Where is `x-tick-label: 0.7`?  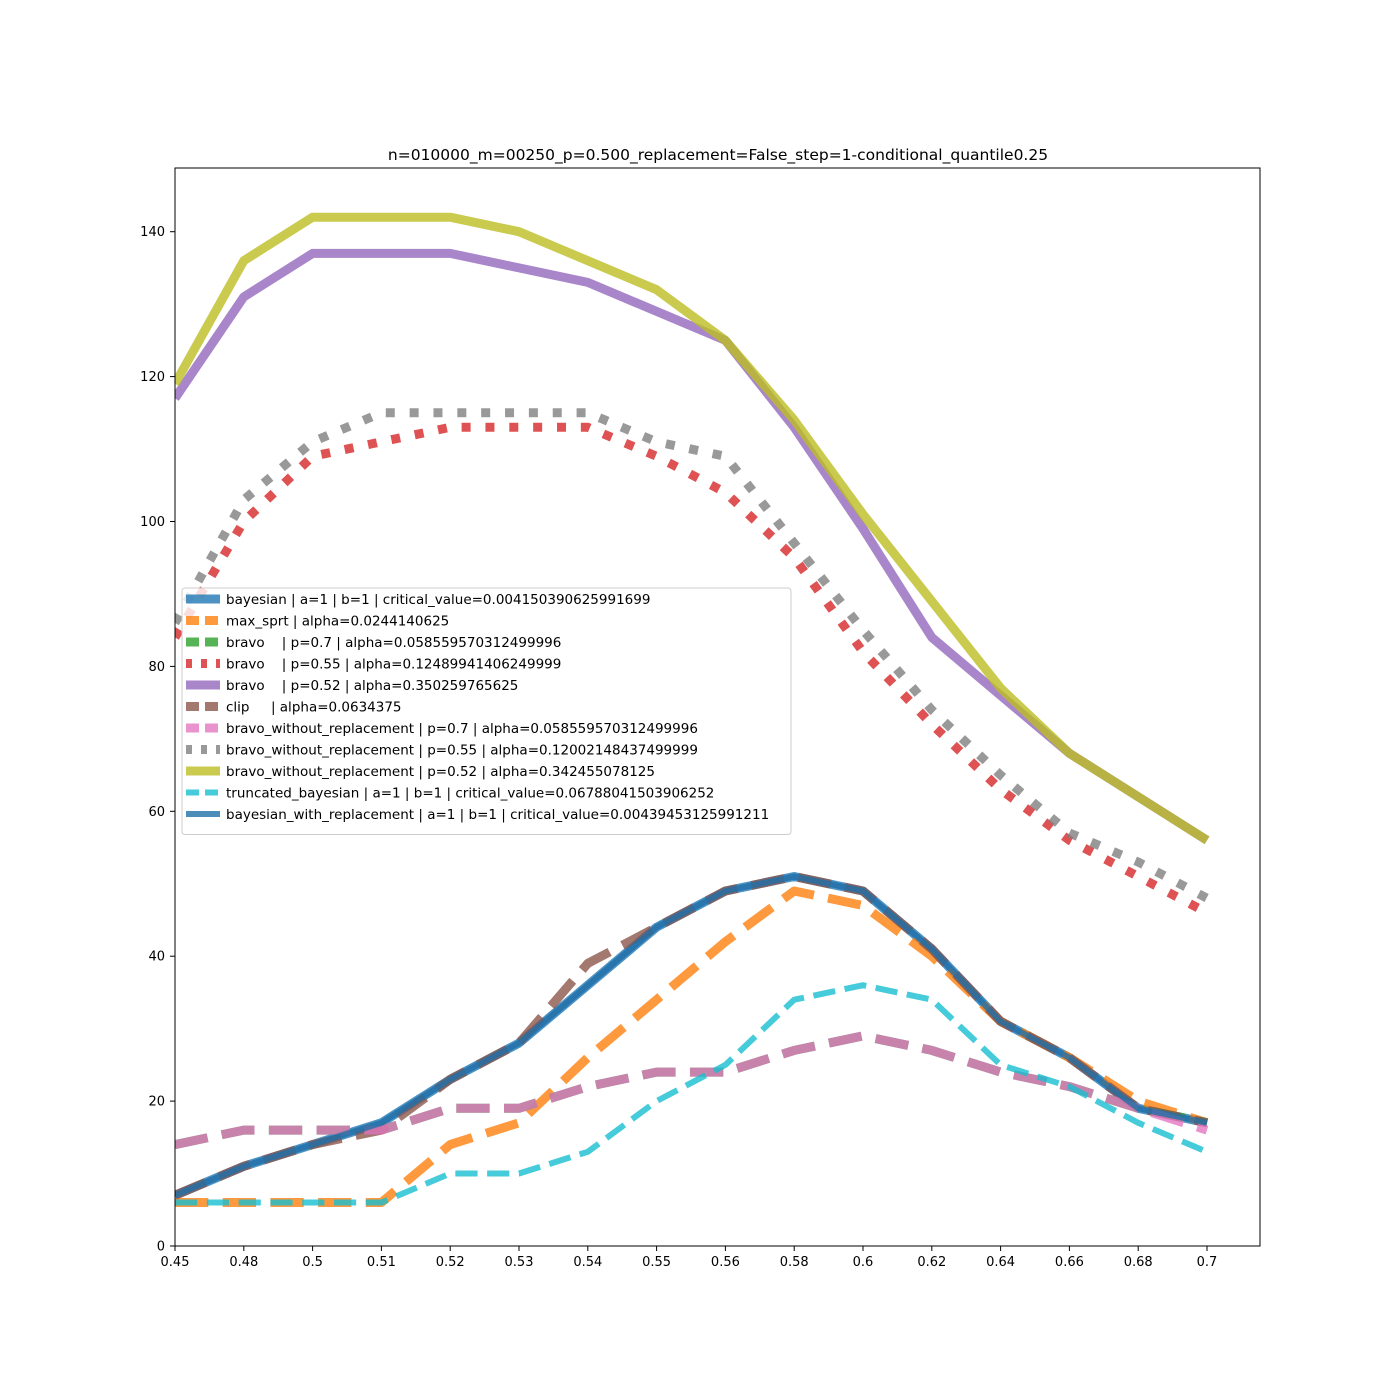
x-tick-label: 0.7 is located at coordinates (1207, 1262).